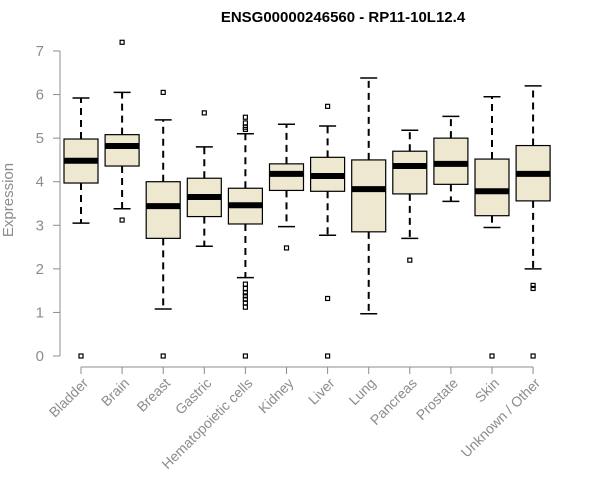  Describe the element at coordinates (40, 138) in the screenshot. I see `y-tick-label: 5` at that location.